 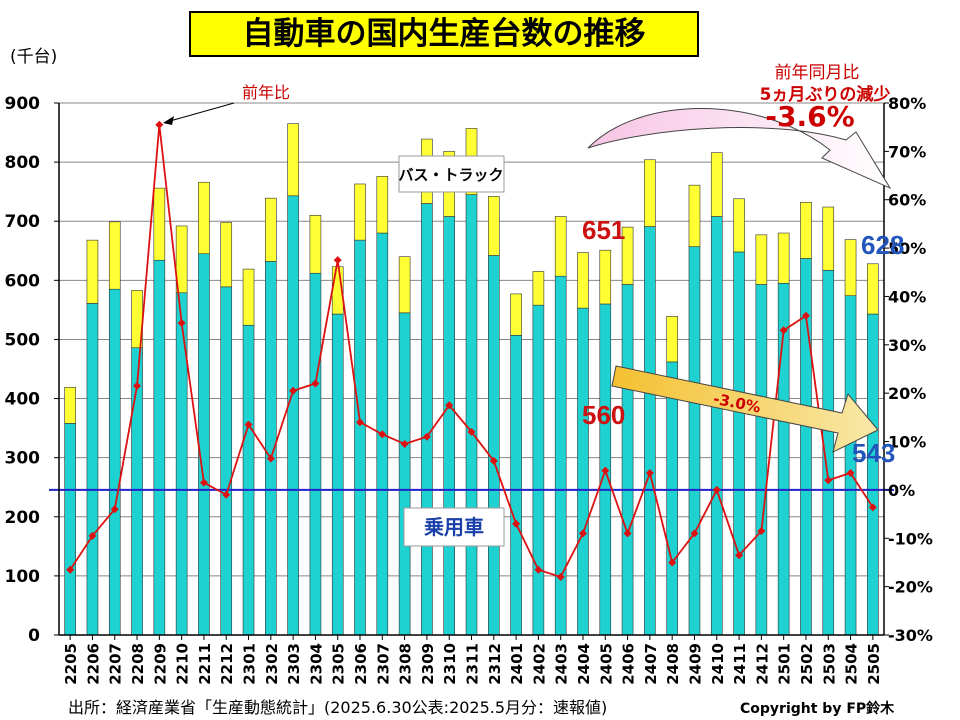 I want to click on x-tick-label: 2210, so click(x=183, y=664).